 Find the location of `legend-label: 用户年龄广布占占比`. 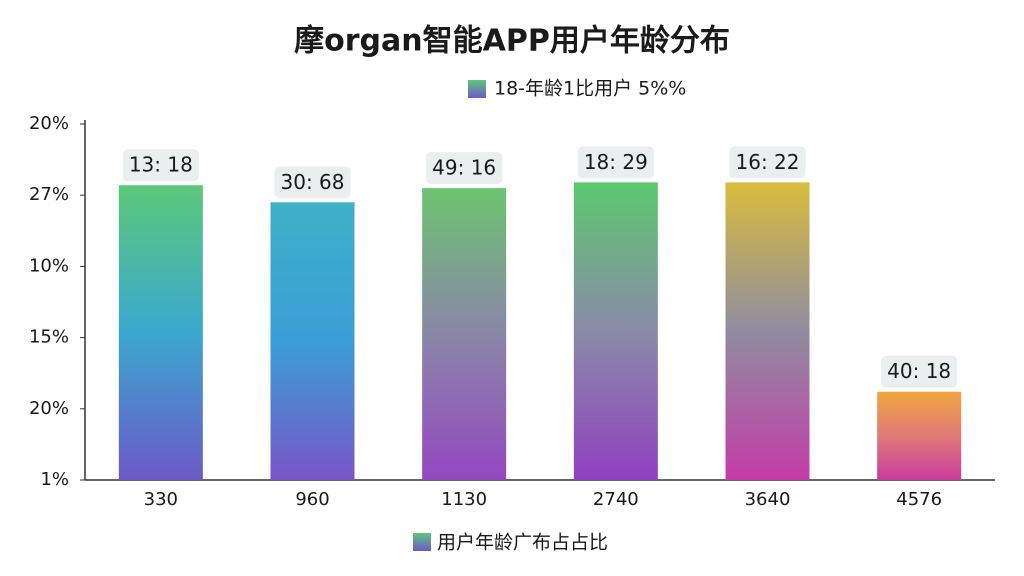

legend-label: 用户年龄广布占占比 is located at coordinates (522, 543).